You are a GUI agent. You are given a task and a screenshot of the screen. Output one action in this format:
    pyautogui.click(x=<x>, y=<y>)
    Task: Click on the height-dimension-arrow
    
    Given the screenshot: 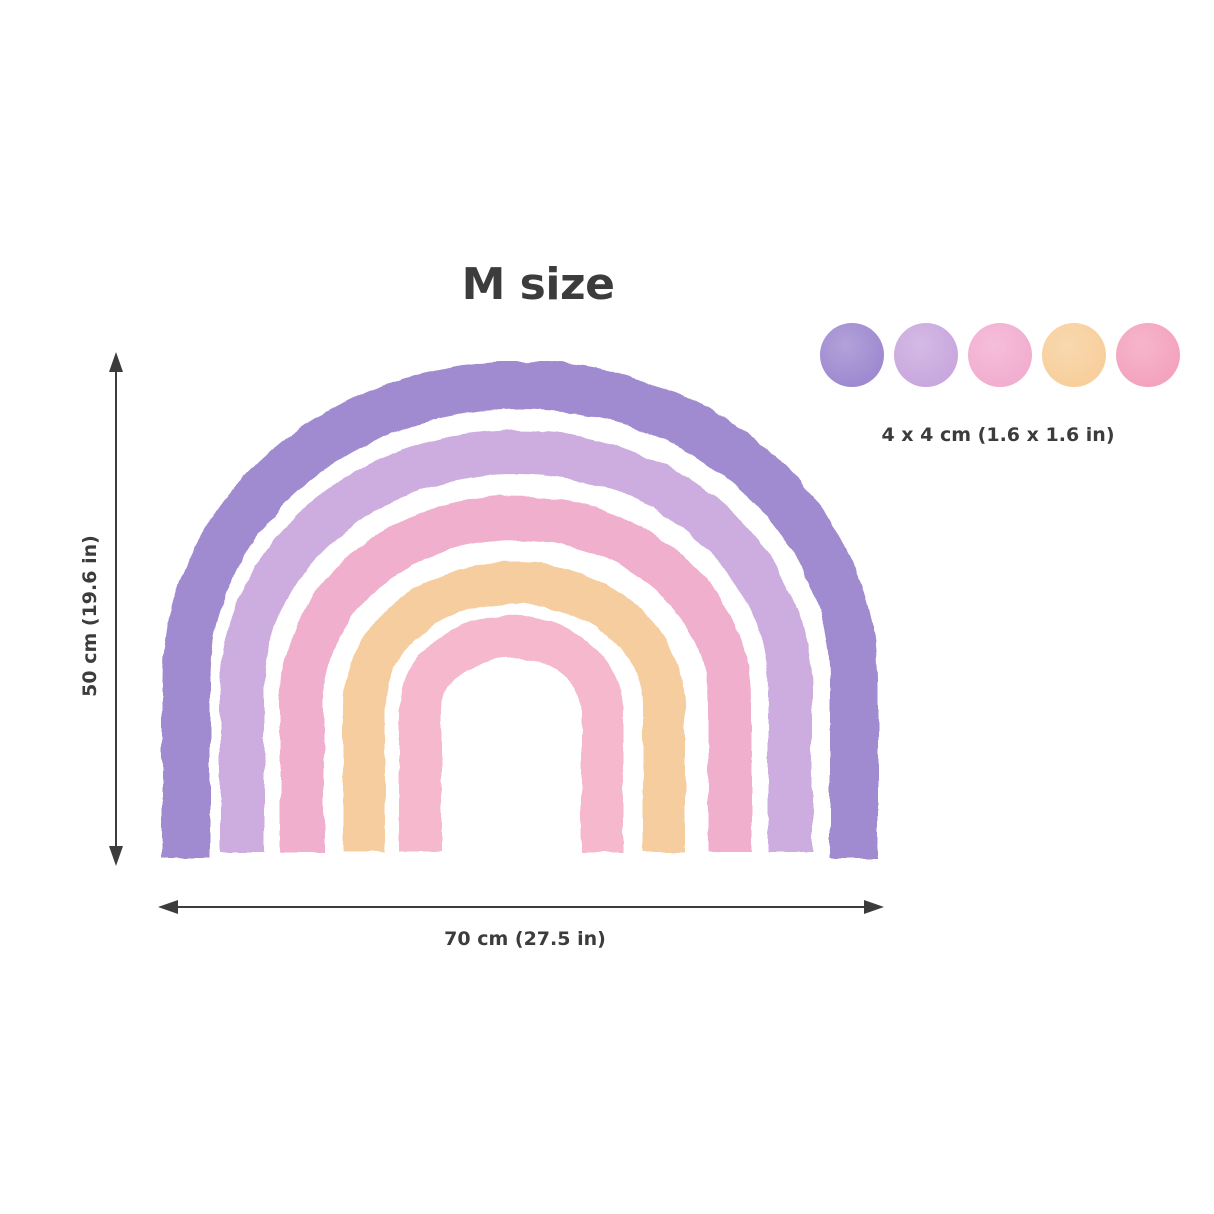 What is the action you would take?
    pyautogui.click(x=116, y=609)
    